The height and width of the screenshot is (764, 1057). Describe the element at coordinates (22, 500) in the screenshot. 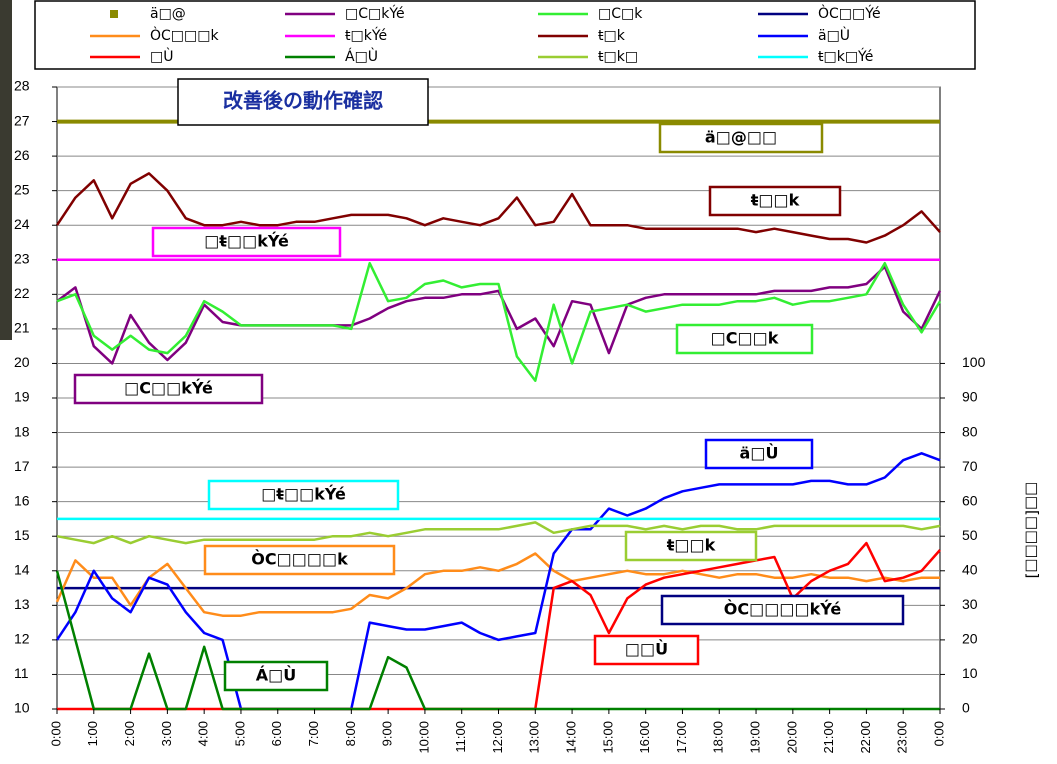

I see `y-tick-label: 16` at that location.